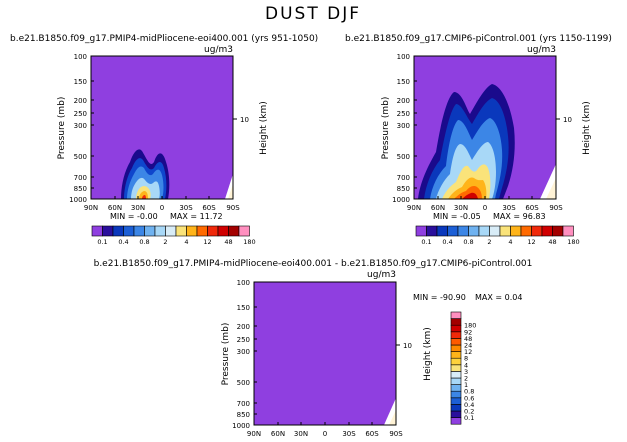 Image resolution: width=627 pixels, height=442 pixels. Describe the element at coordinates (301, 434) in the screenshot. I see `x-tick-label: 30N` at that location.